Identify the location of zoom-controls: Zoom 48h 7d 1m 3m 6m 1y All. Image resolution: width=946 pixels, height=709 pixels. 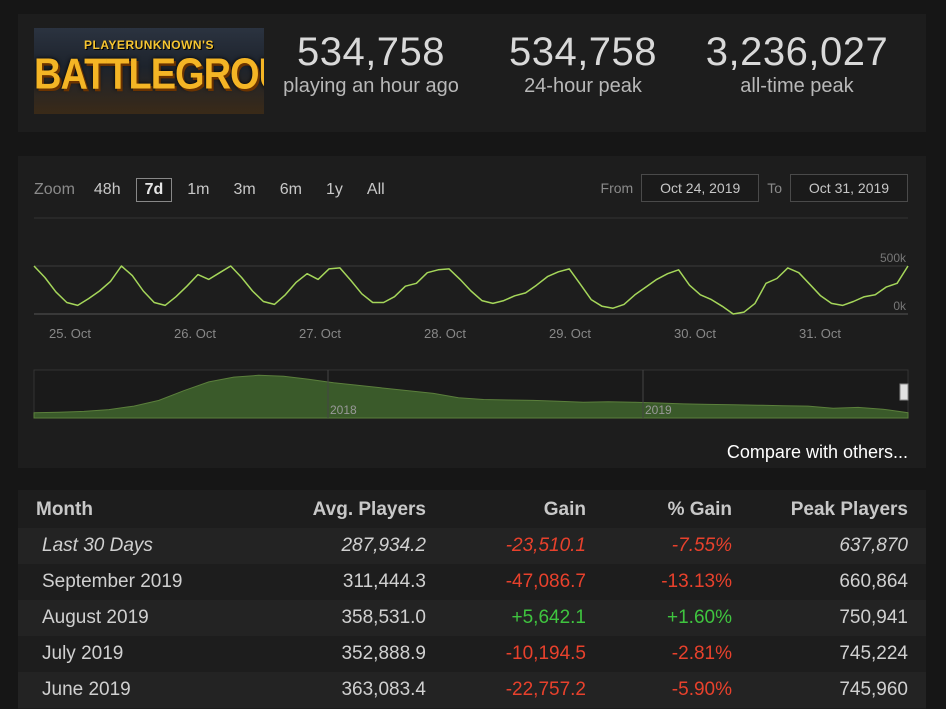
(217, 190).